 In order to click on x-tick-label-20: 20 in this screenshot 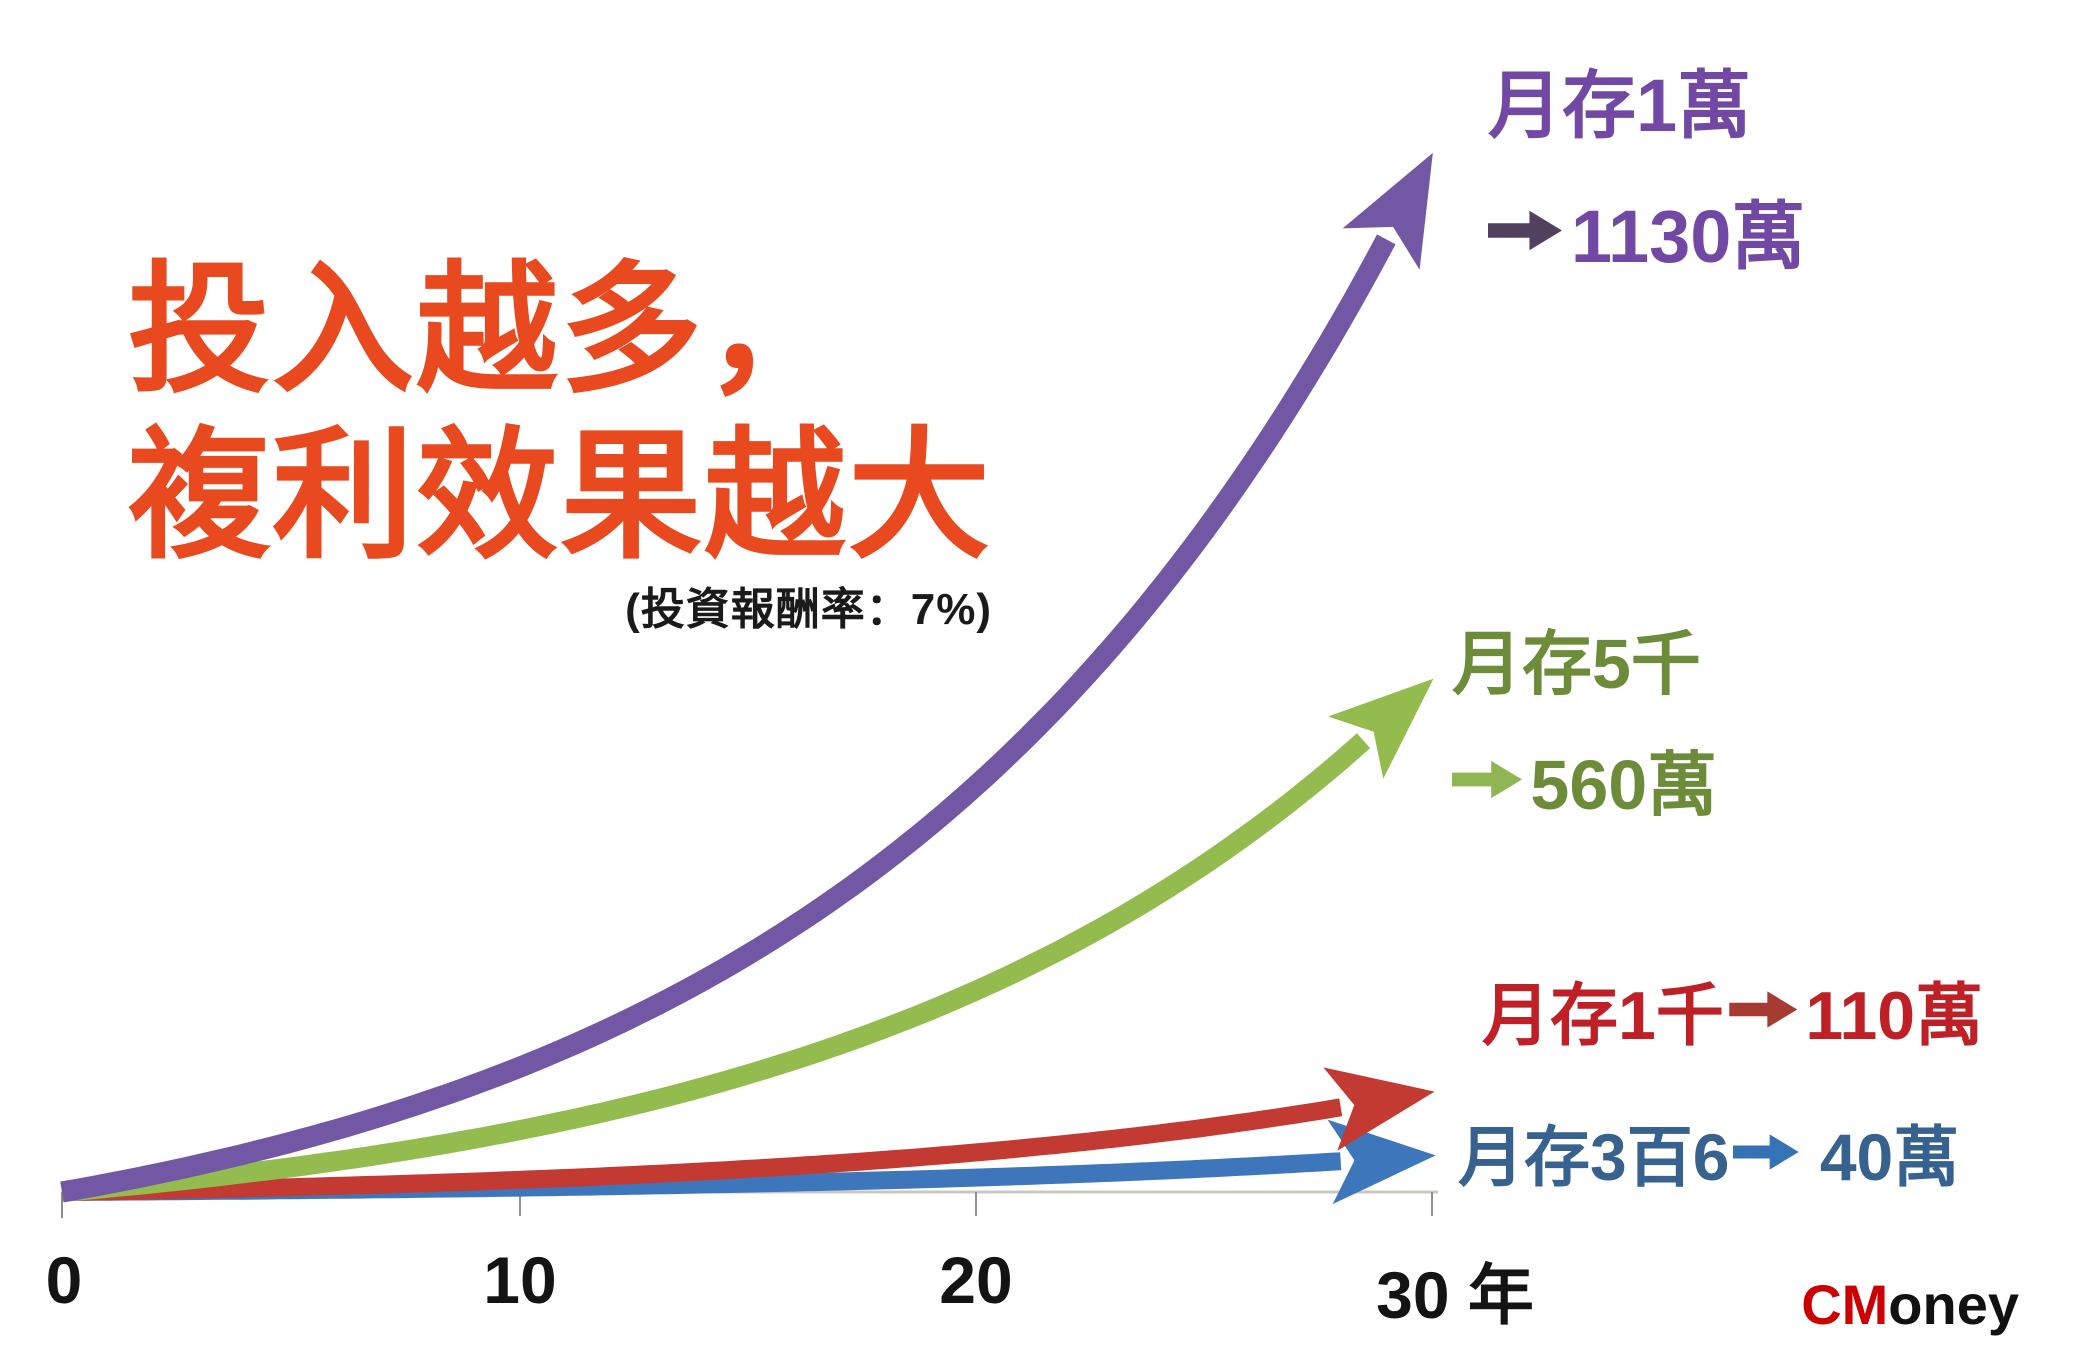, I will do `click(976, 1280)`.